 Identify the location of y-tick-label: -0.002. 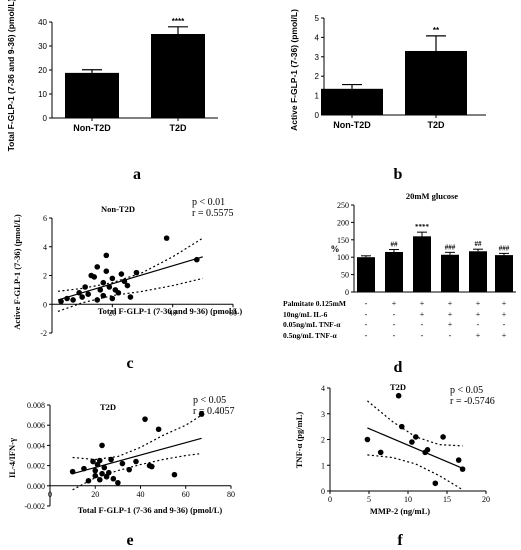
(34, 506).